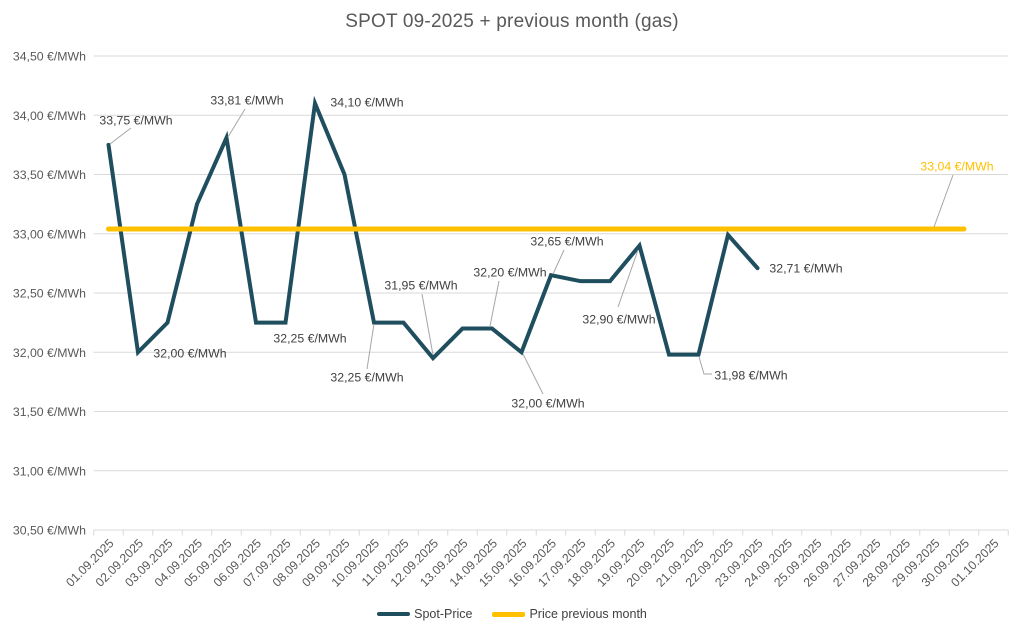 Image resolution: width=1024 pixels, height=640 pixels. Describe the element at coordinates (443, 614) in the screenshot. I see `legend-label-spot-price: Spot-Price` at that location.